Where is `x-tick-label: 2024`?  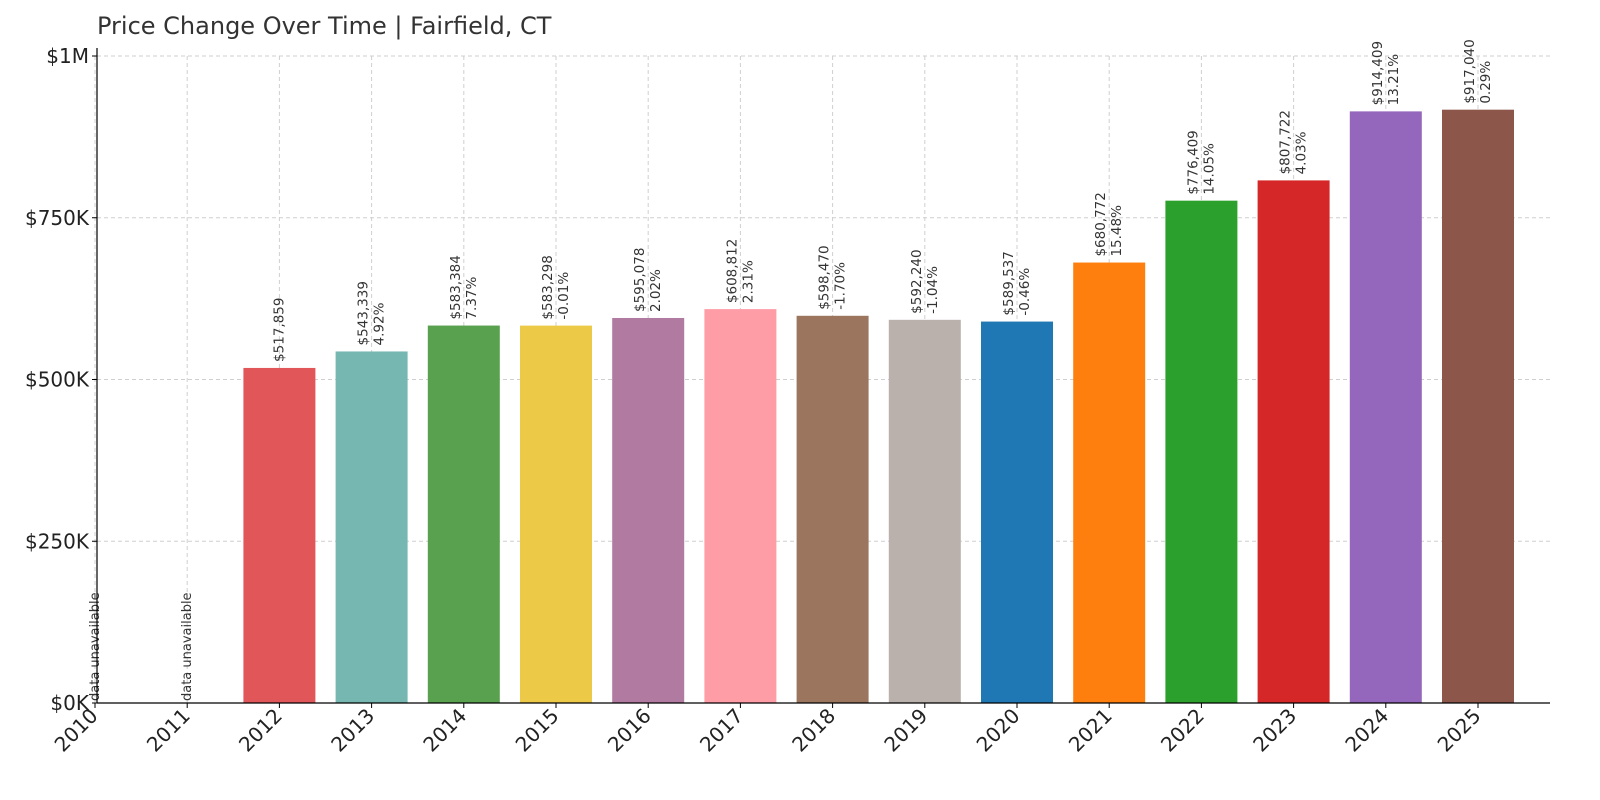
x-tick-label: 2024 is located at coordinates (1366, 730).